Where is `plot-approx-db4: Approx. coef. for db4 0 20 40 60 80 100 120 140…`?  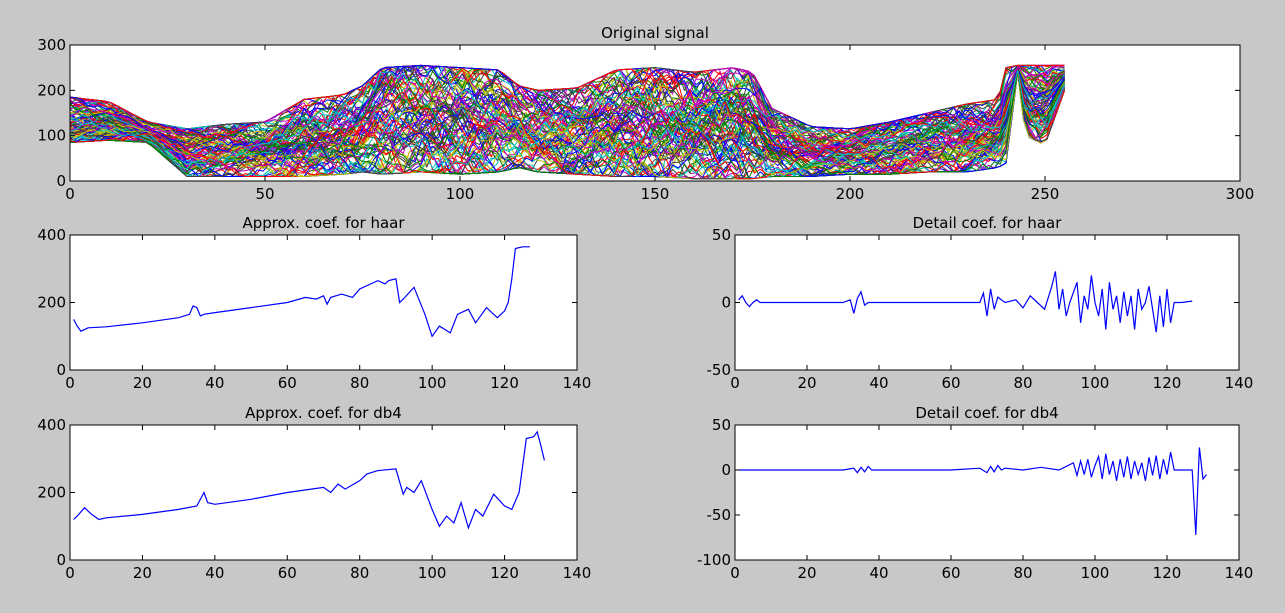 plot-approx-db4: Approx. coef. for db4 0 20 40 60 80 100 120 140… is located at coordinates (314, 493).